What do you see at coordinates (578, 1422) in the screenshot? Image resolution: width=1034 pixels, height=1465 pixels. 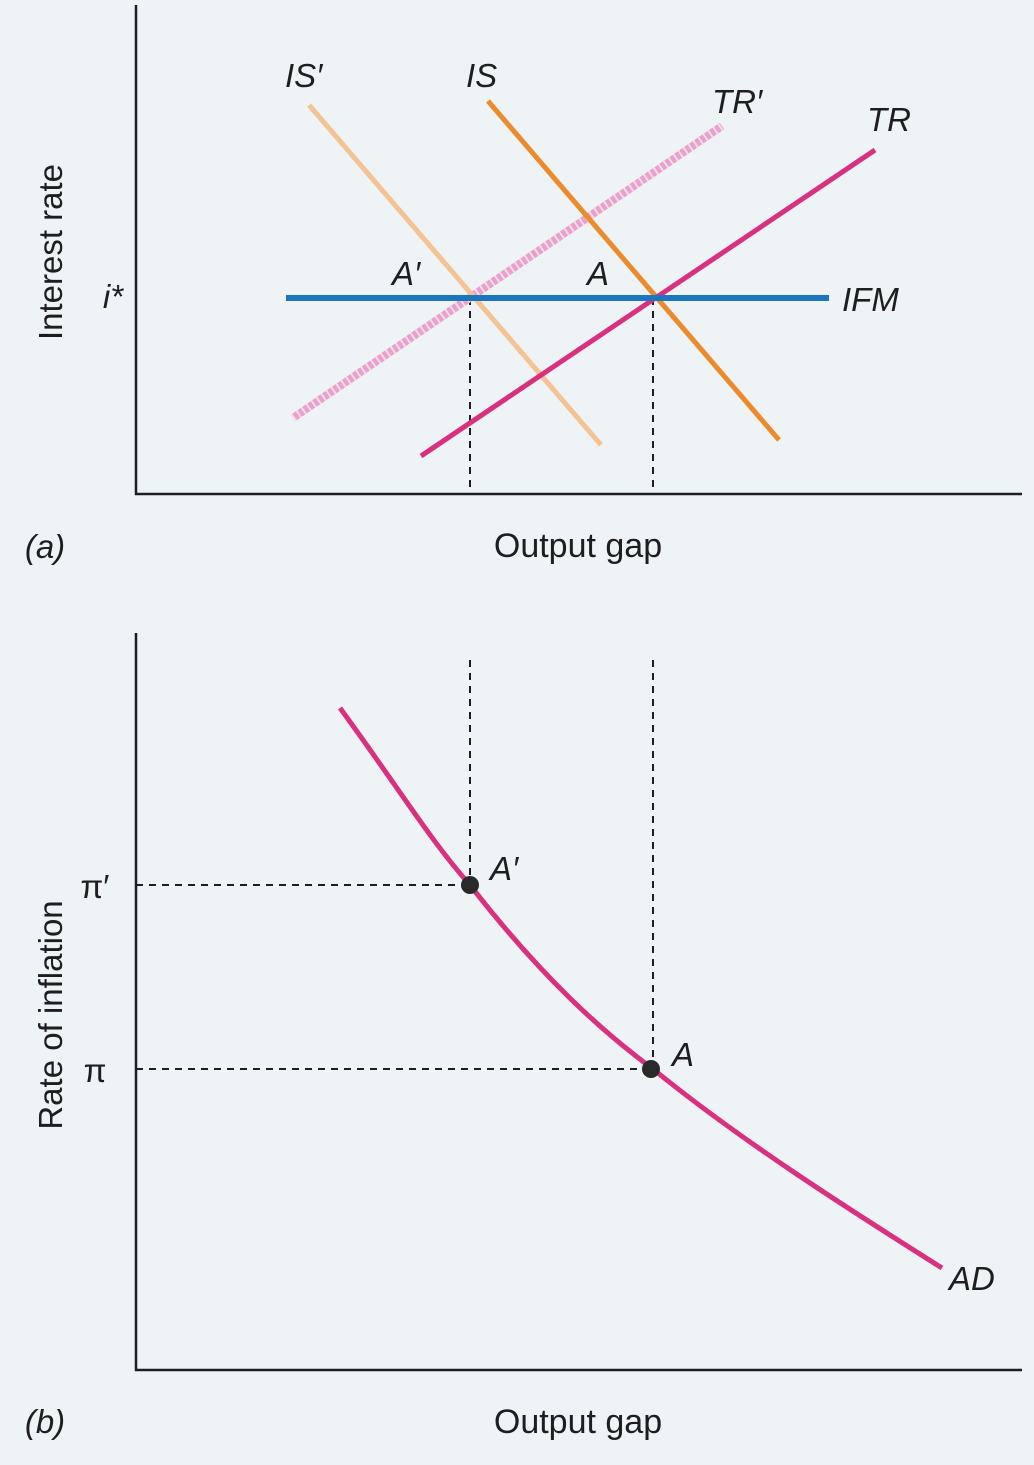 I see `panel-b-x-axis-label: Output gap` at bounding box center [578, 1422].